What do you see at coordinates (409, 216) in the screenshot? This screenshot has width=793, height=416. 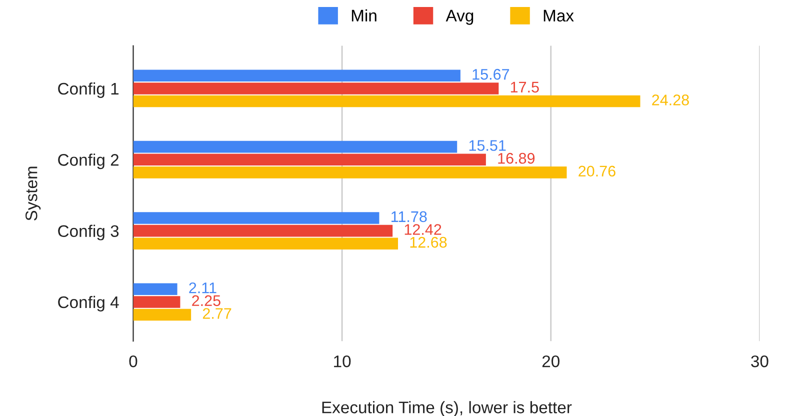 I see `data-label: 11.78` at bounding box center [409, 216].